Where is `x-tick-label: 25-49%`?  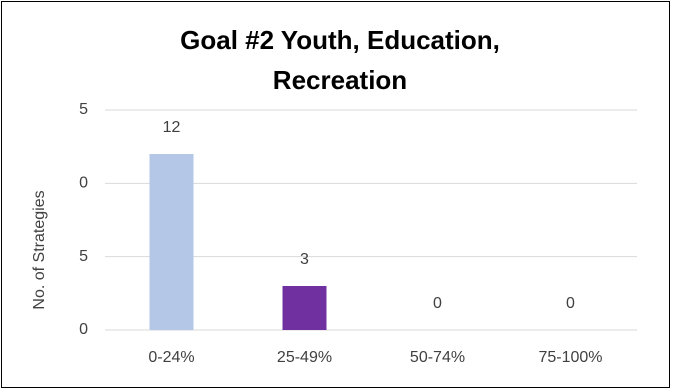 x-tick-label: 25-49% is located at coordinates (304, 357).